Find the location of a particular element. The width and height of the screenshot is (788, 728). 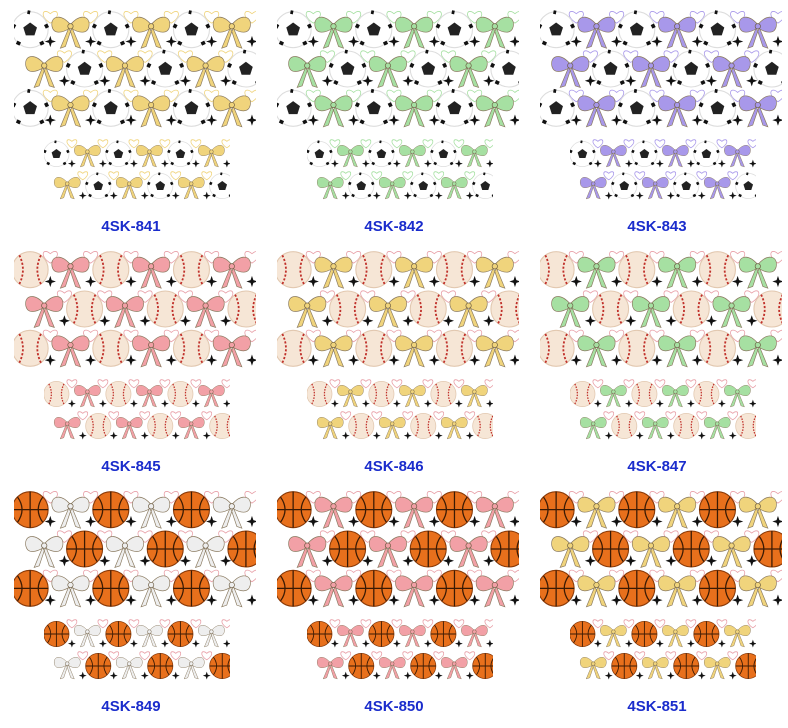

product-card: 4SK-843 is located at coordinates (657, 120).